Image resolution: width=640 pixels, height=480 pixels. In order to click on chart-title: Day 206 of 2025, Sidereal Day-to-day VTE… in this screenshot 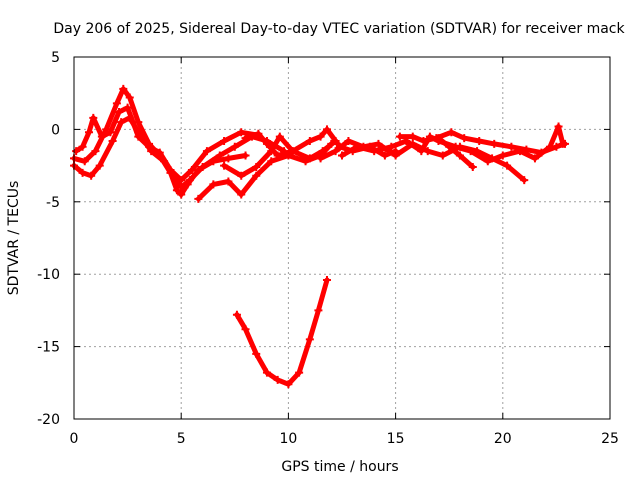, I will do `click(339, 29)`.